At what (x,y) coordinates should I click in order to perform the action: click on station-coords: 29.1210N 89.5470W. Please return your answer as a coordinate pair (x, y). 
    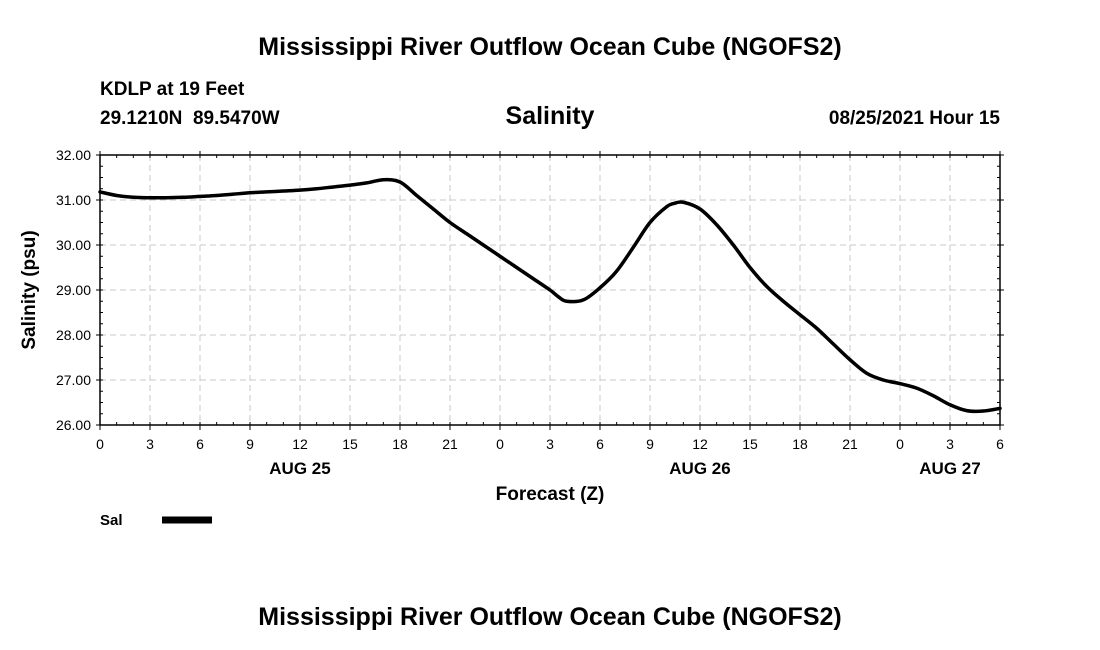
    Looking at the image, I should click on (190, 118).